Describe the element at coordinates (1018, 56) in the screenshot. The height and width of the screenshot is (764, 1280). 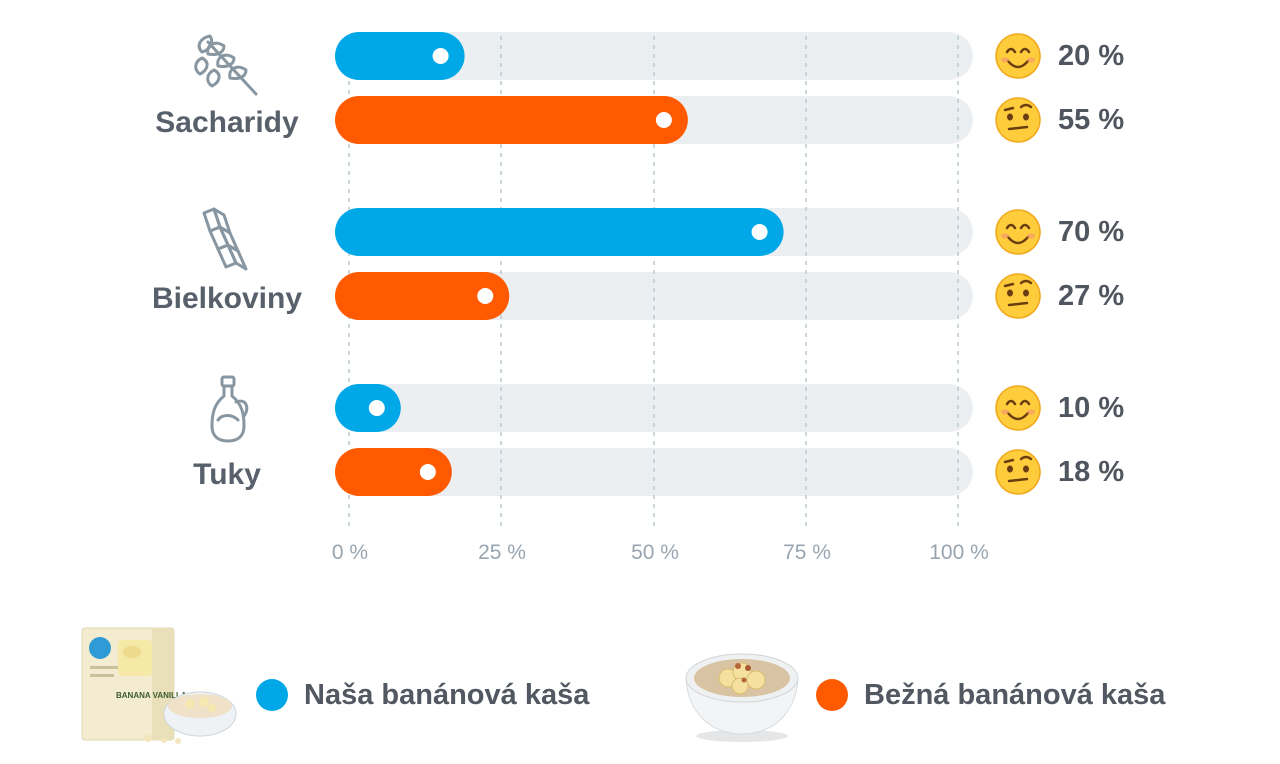
I see `emoji-sacharidy-nasa` at that location.